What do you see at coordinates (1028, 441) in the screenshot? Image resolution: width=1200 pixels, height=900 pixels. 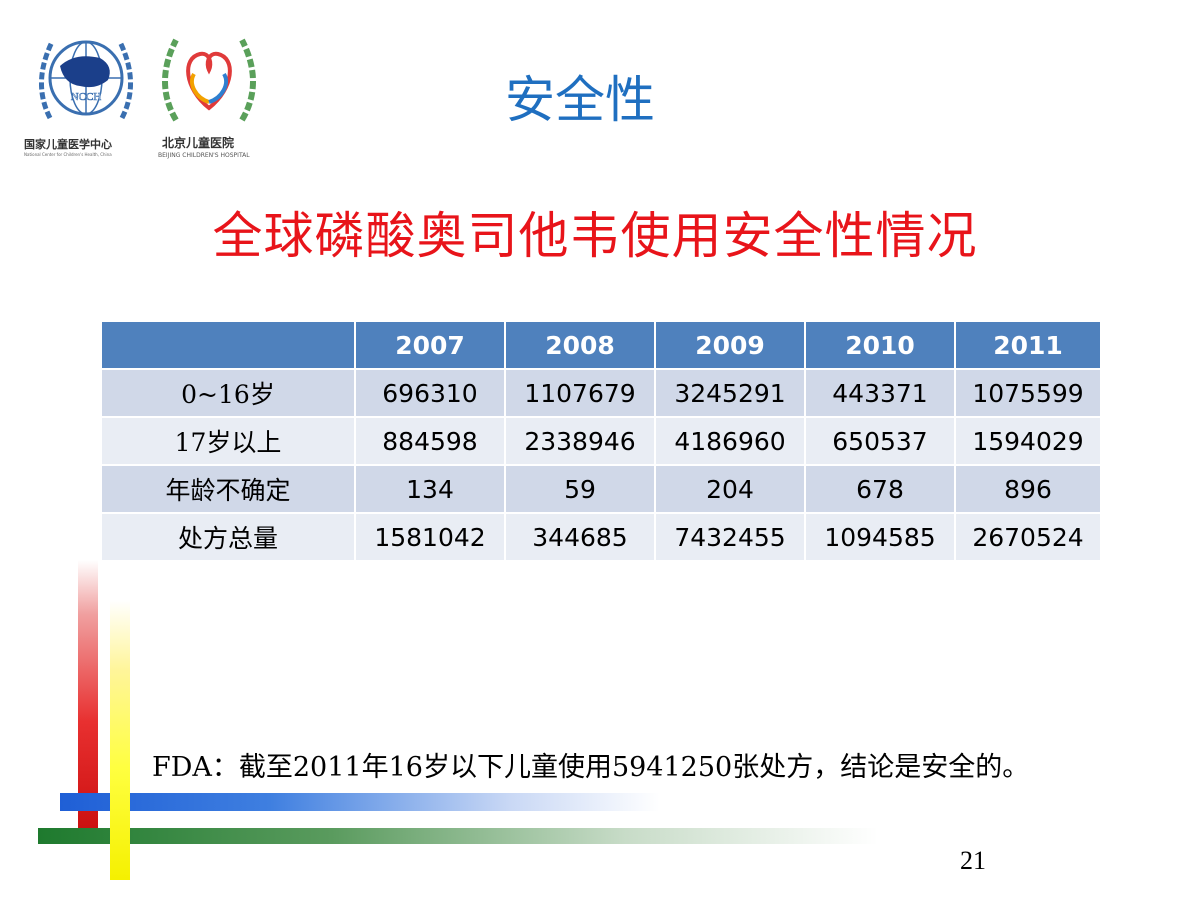 I see `table-cell: 1594029` at bounding box center [1028, 441].